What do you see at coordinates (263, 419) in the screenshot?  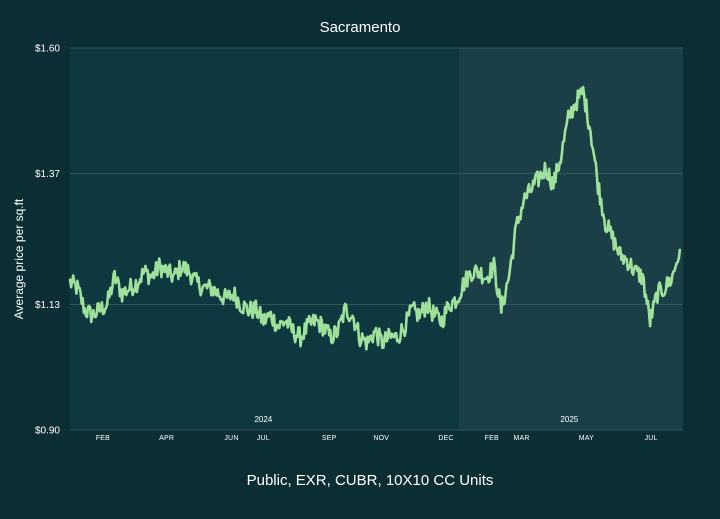 I see `year-label: 2024` at bounding box center [263, 419].